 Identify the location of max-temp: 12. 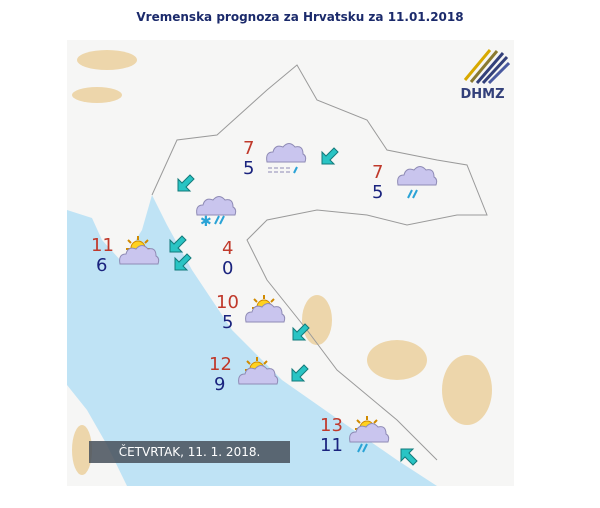
(220, 364).